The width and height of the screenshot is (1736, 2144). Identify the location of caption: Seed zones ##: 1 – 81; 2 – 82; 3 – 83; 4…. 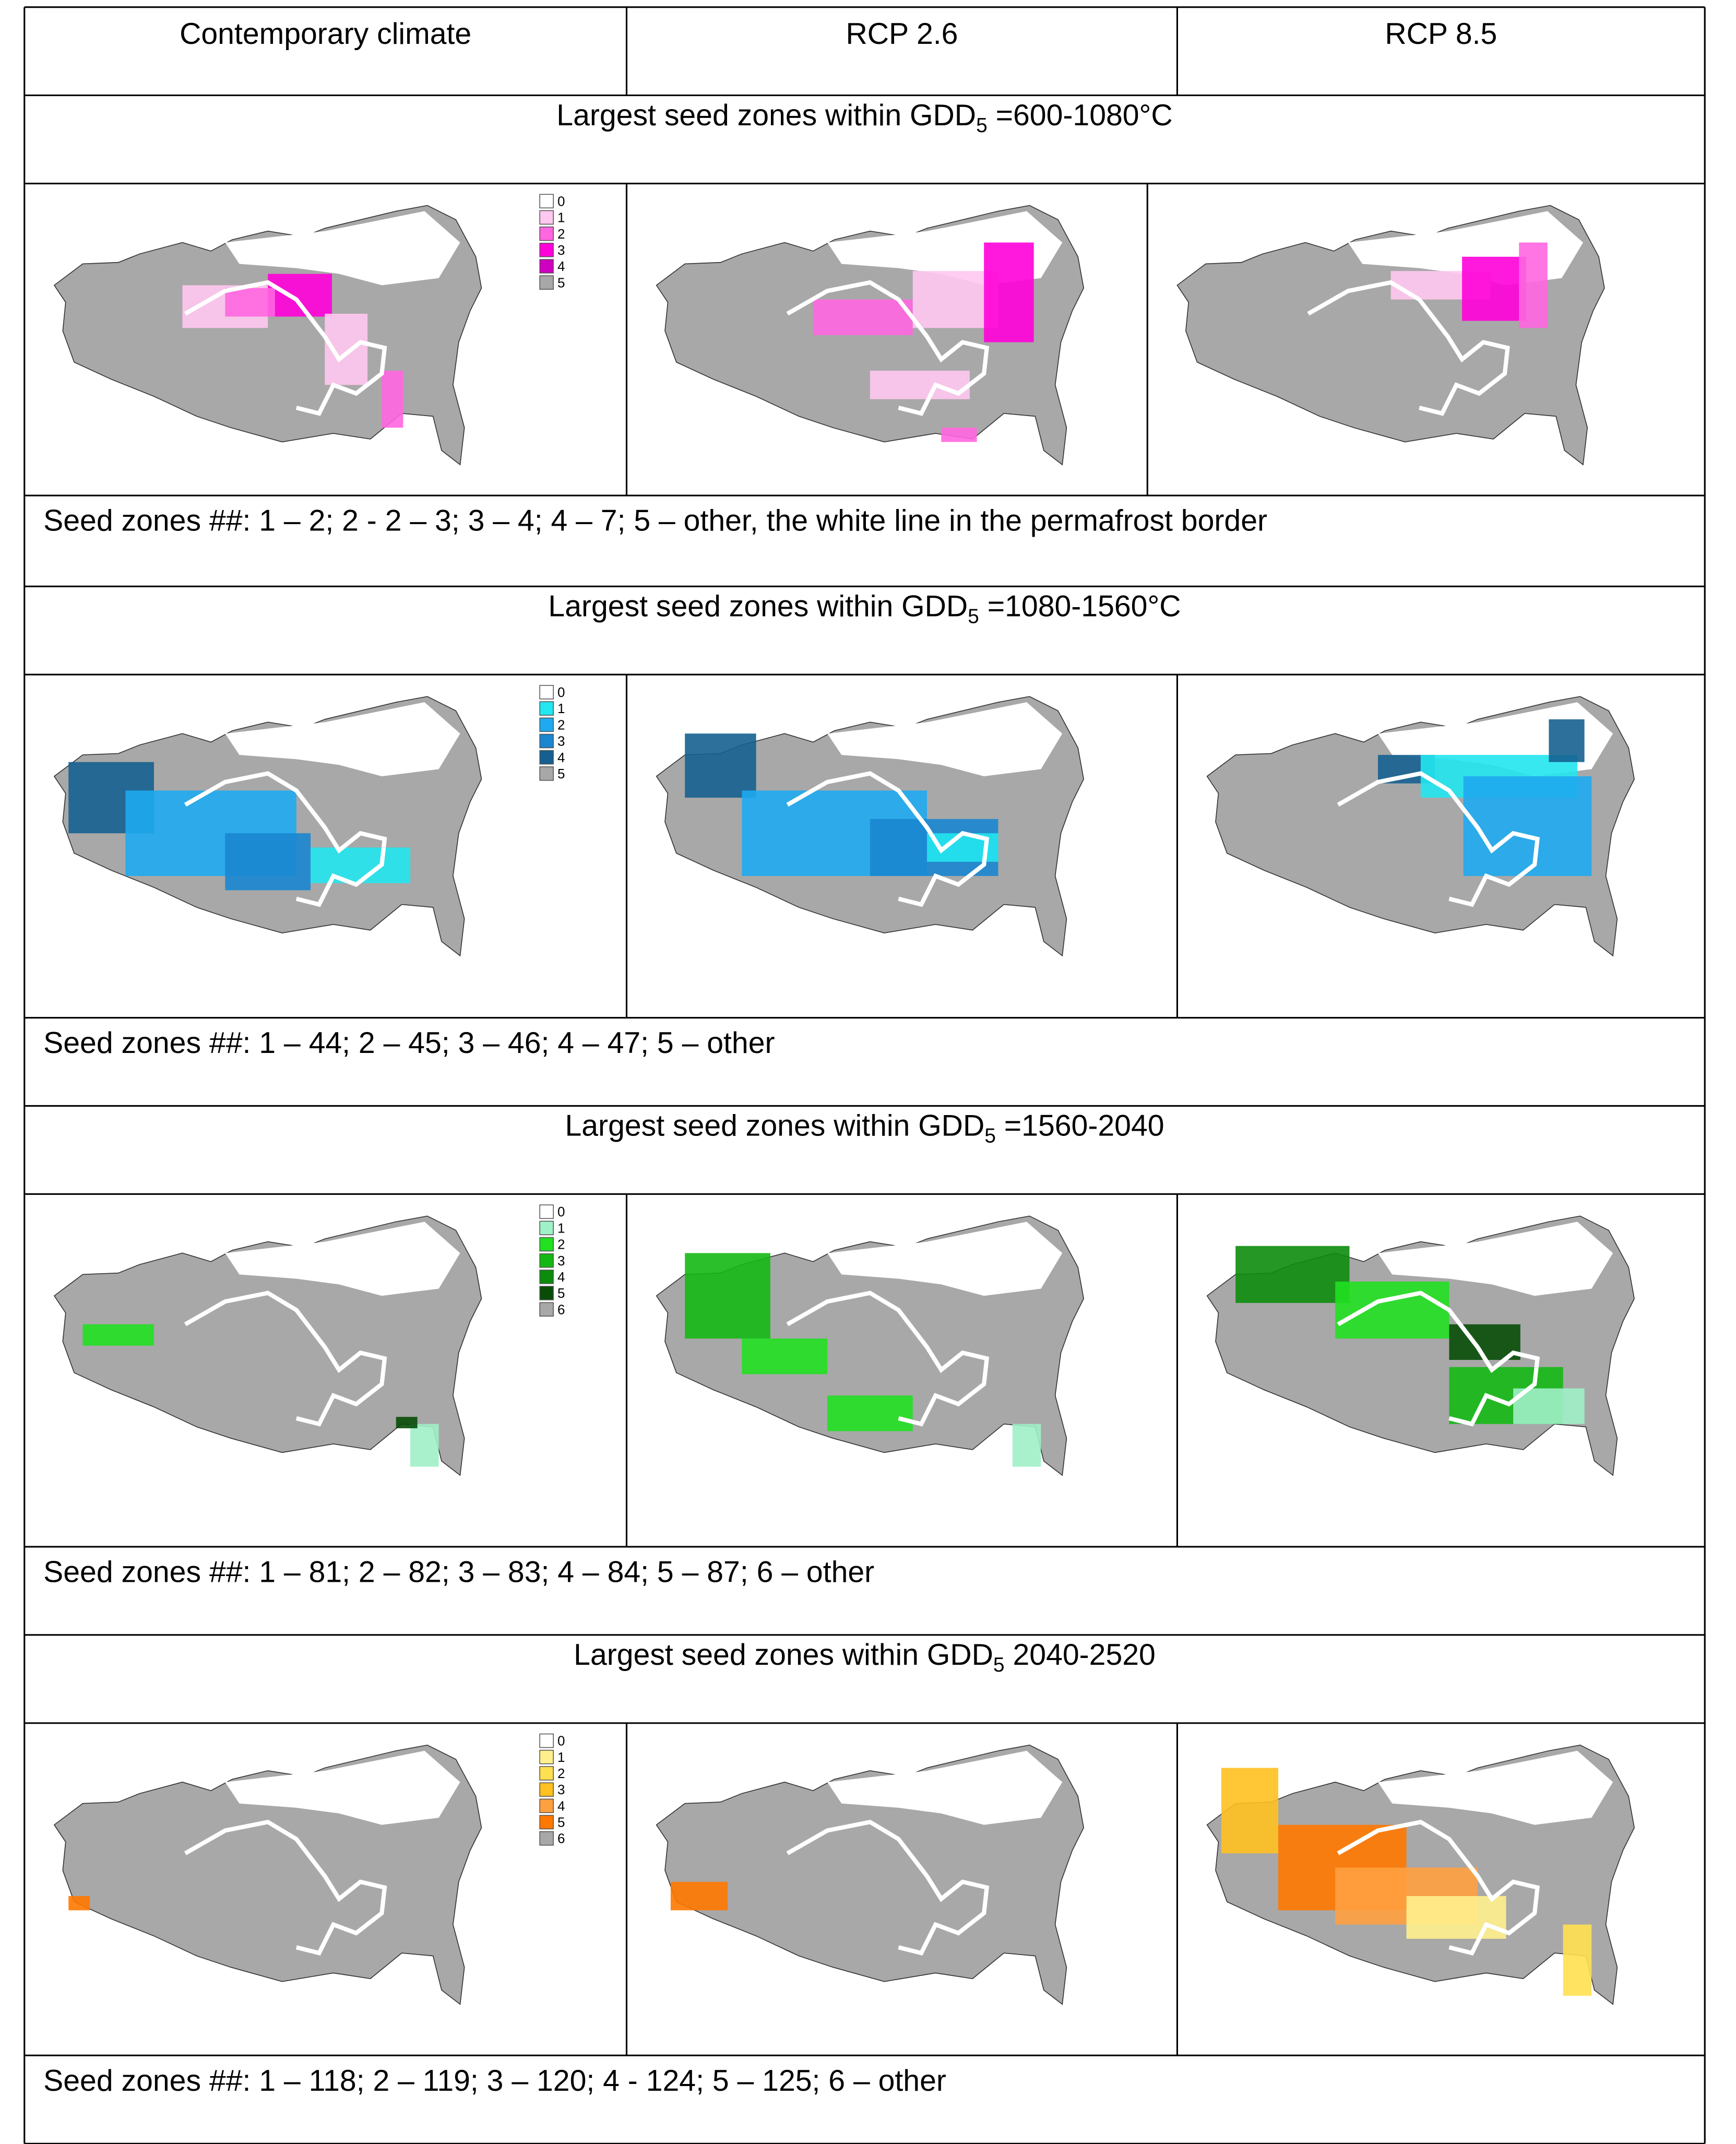
(458, 1572).